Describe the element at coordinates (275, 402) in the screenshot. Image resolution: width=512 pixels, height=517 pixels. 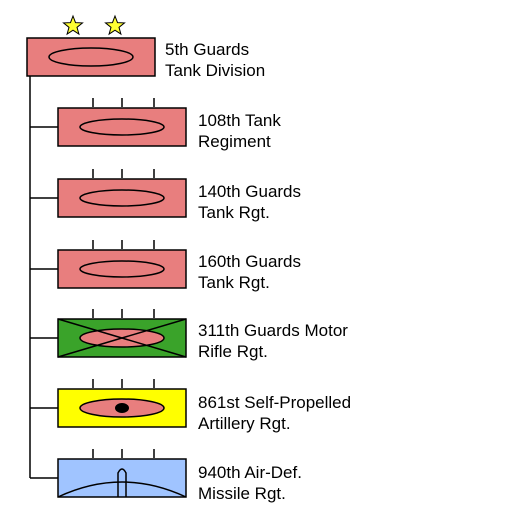
I see `unit-name-line1: 861st Self-Propelled` at that location.